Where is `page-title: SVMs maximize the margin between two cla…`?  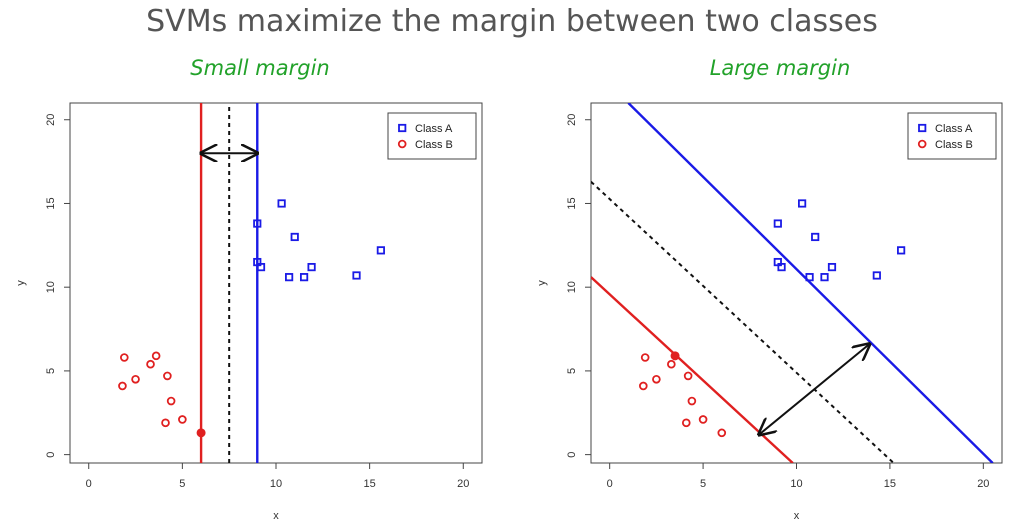
page-title: SVMs maximize the margin between two cla… is located at coordinates (512, 21).